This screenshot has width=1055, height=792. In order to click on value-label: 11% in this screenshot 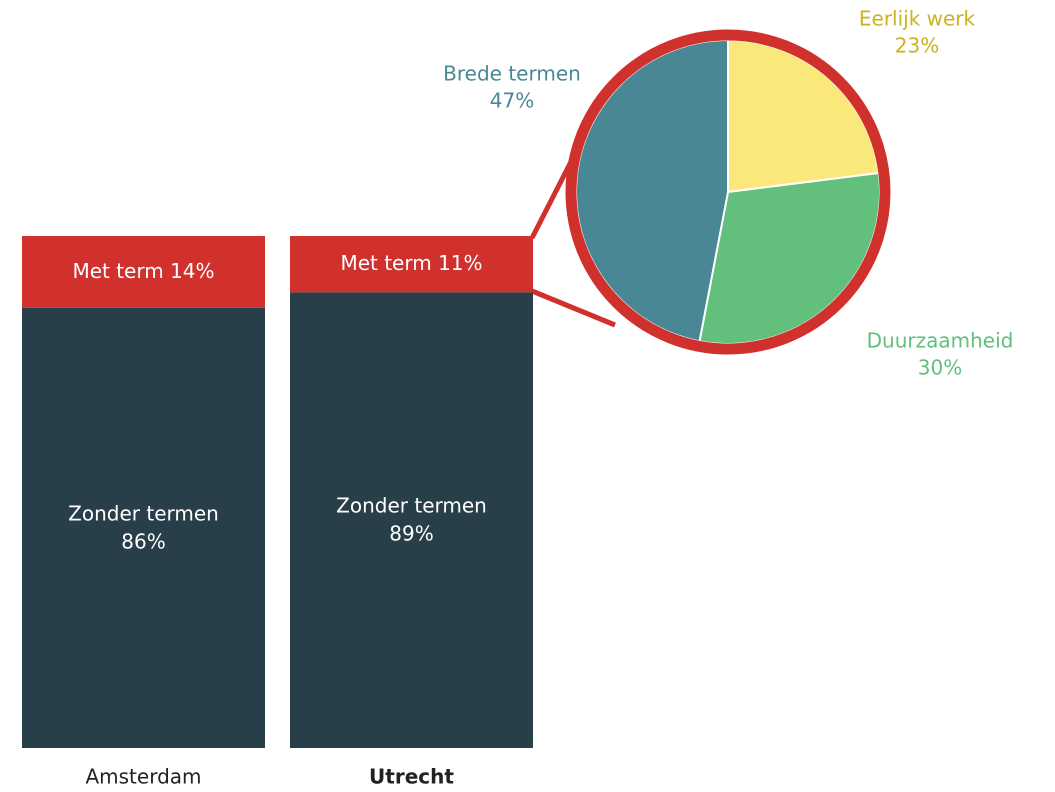, I will do `click(460, 263)`.